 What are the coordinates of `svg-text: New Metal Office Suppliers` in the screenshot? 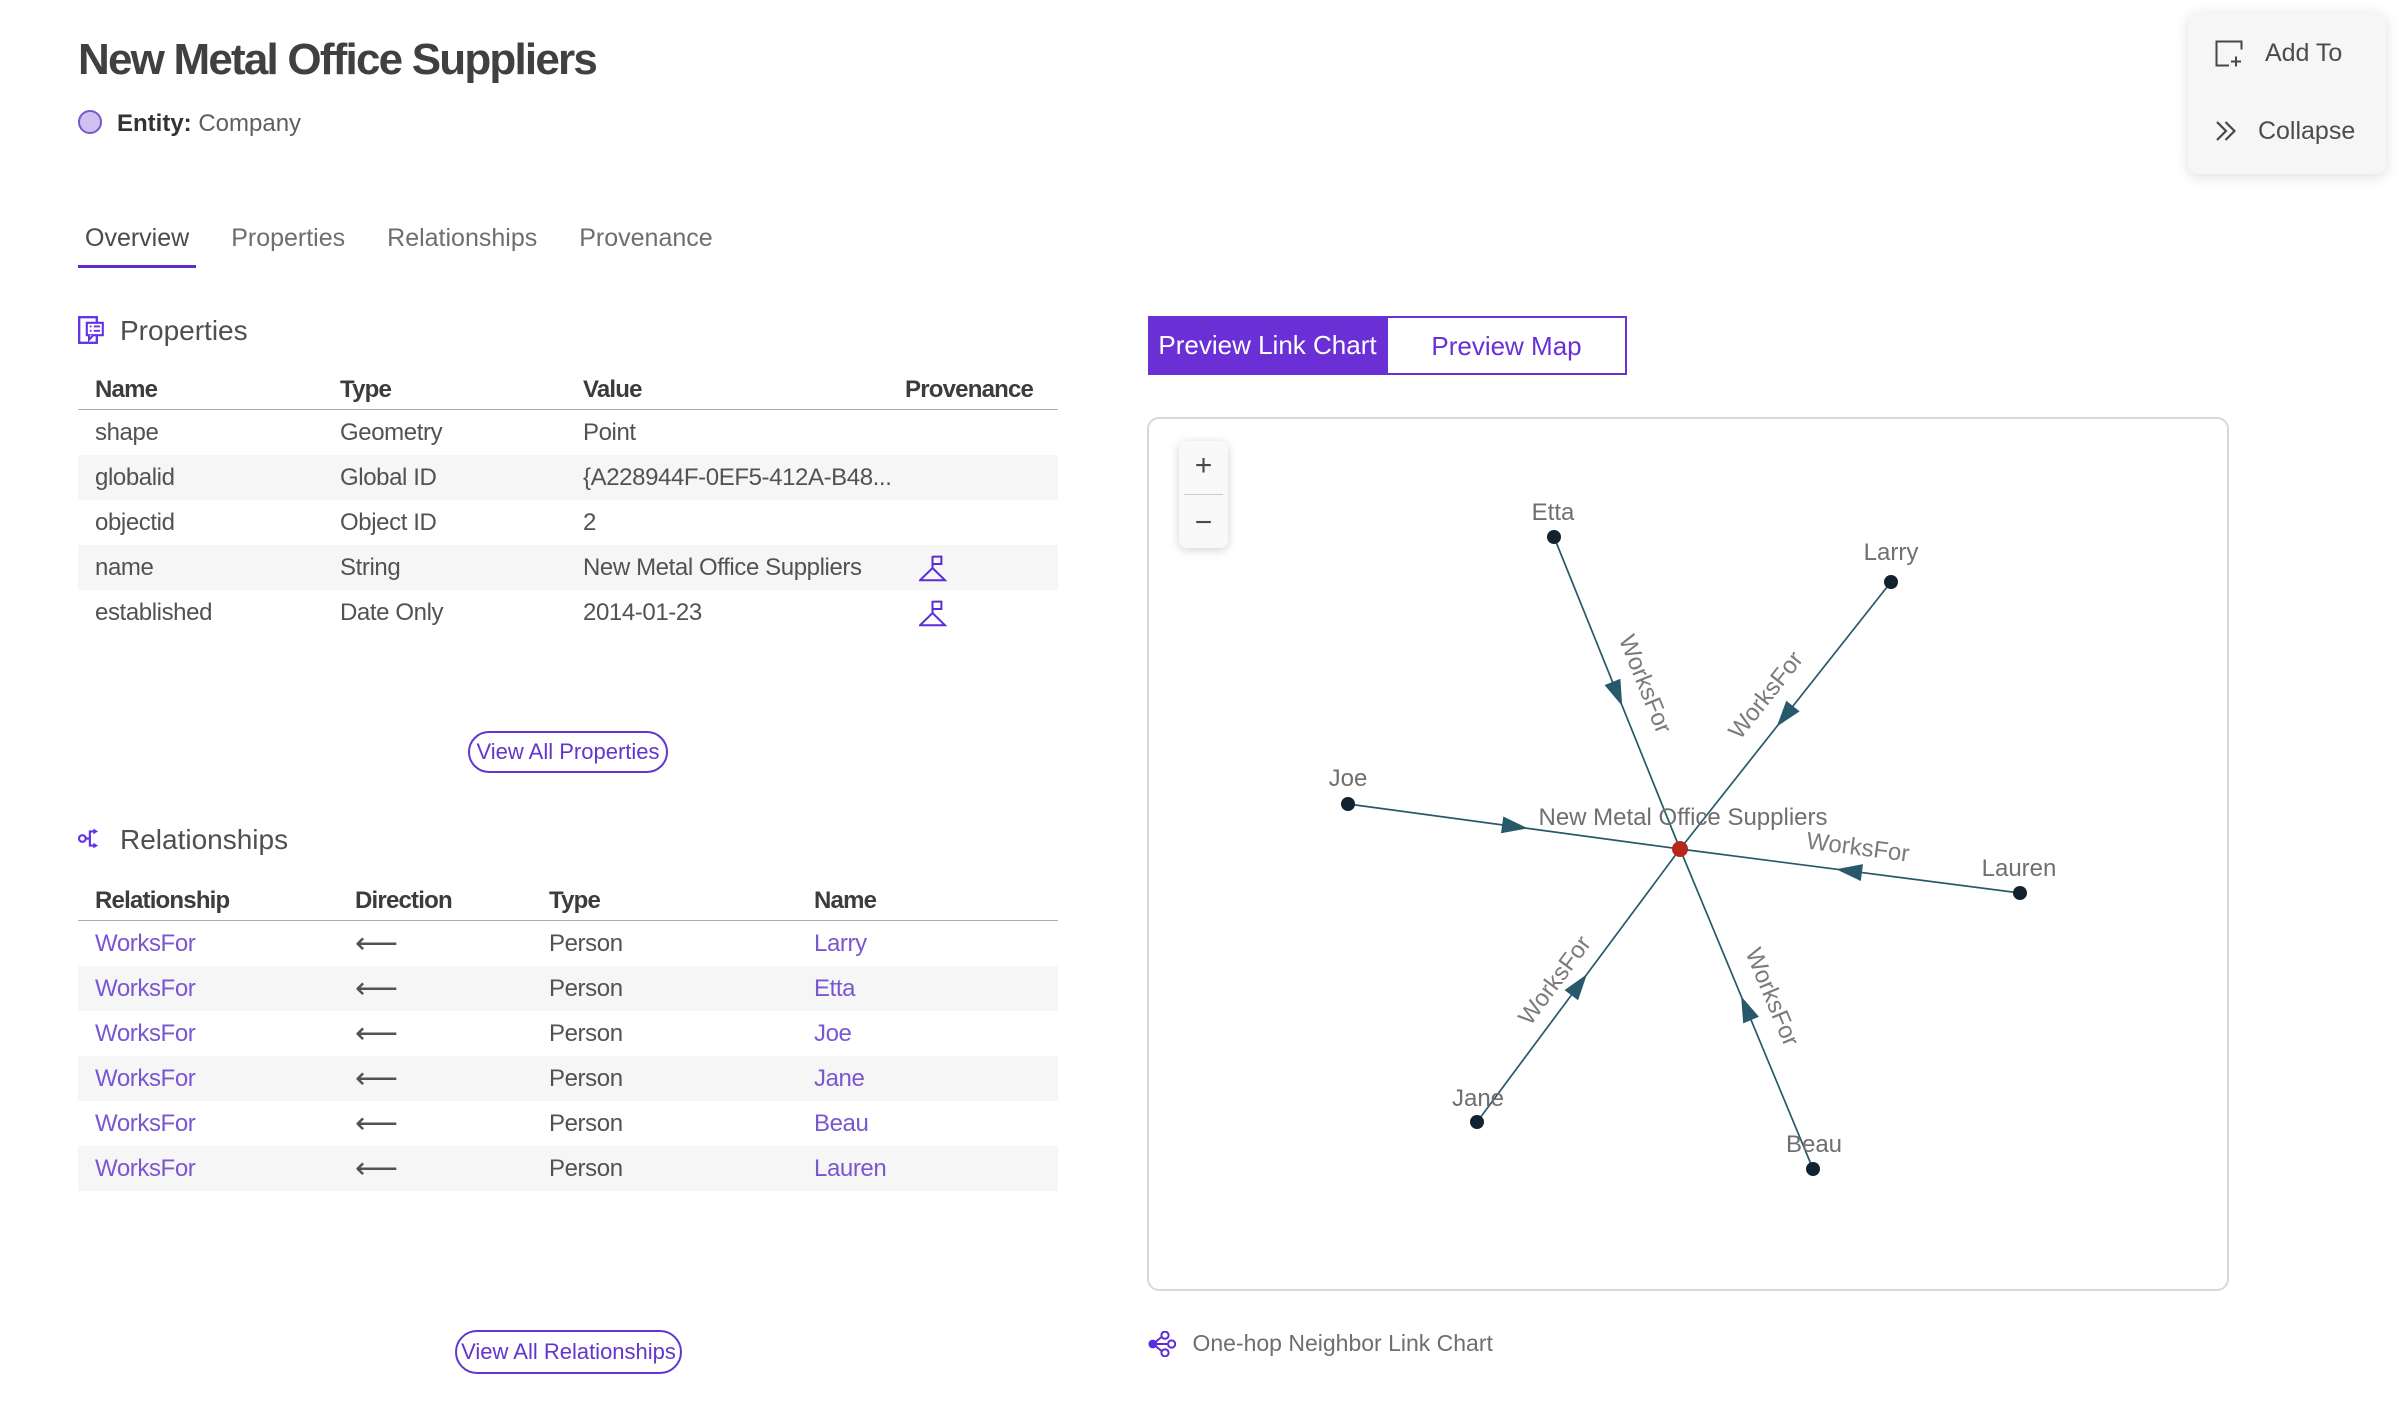 It's located at (1682, 817).